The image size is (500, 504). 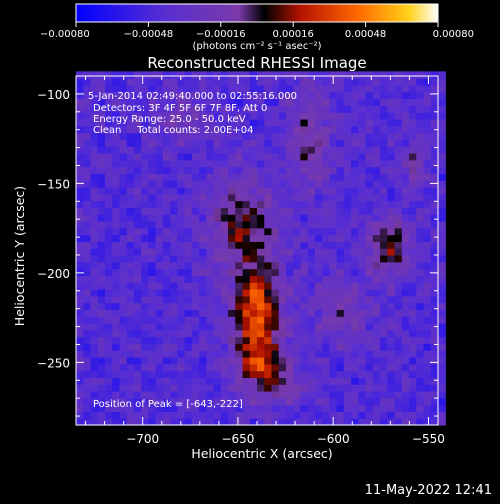 What do you see at coordinates (169, 119) in the screenshot?
I see `annotation-energy-range: Energy Range: 25.0 - 50.0 keV` at bounding box center [169, 119].